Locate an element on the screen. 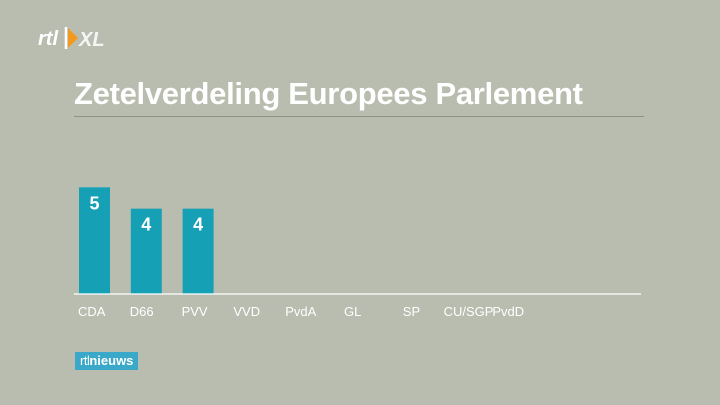  category-label: D66 is located at coordinates (142, 311).